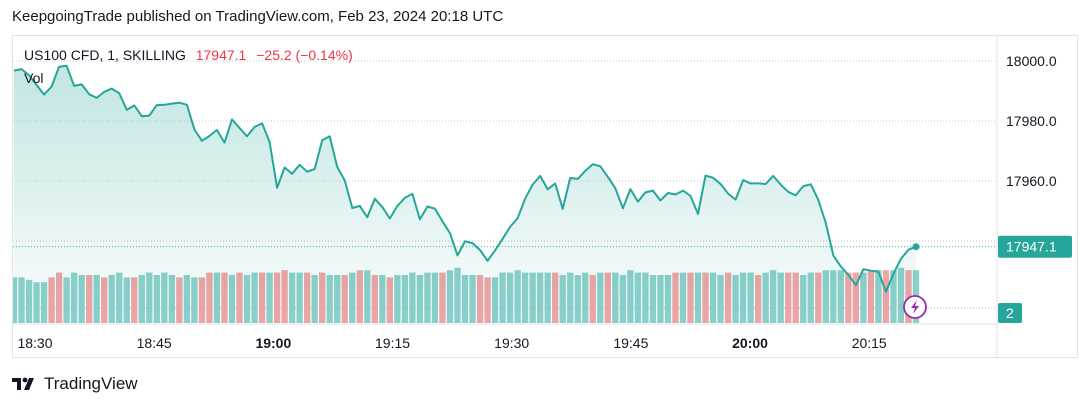 This screenshot has width=1090, height=407. What do you see at coordinates (273, 343) in the screenshot?
I see `time-tick-label: 19:00` at bounding box center [273, 343].